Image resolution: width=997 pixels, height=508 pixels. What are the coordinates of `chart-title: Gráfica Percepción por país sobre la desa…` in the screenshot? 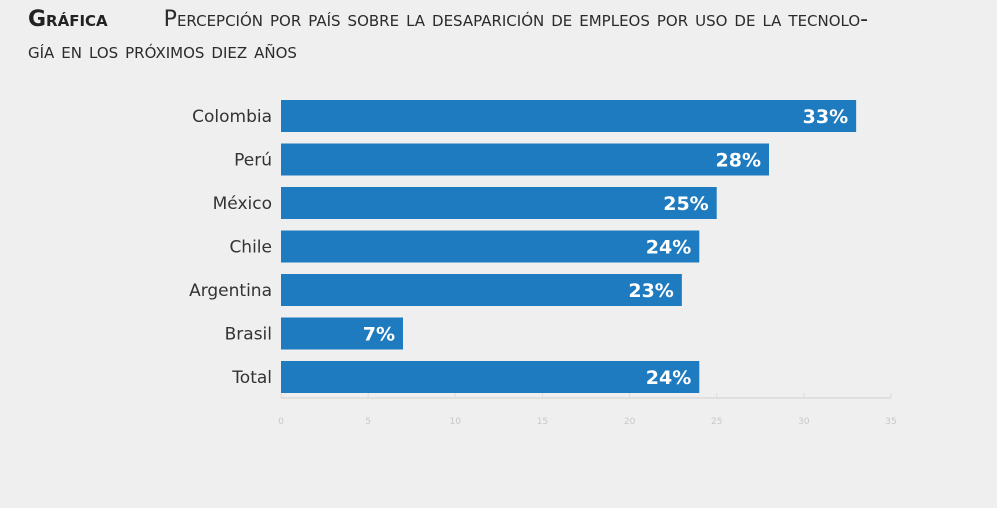 It's located at (448, 36).